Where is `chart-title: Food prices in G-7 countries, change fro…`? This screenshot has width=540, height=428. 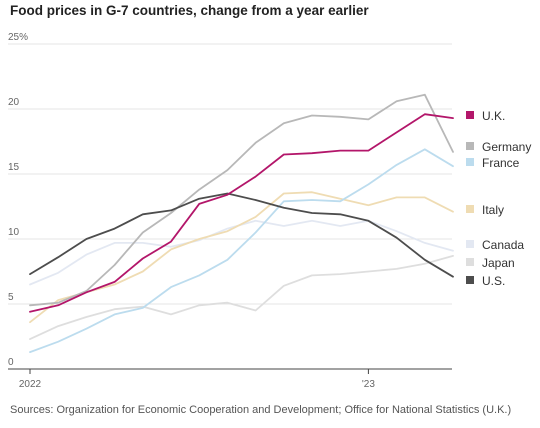 chart-title: Food prices in G-7 countries, change fro… is located at coordinates (189, 10).